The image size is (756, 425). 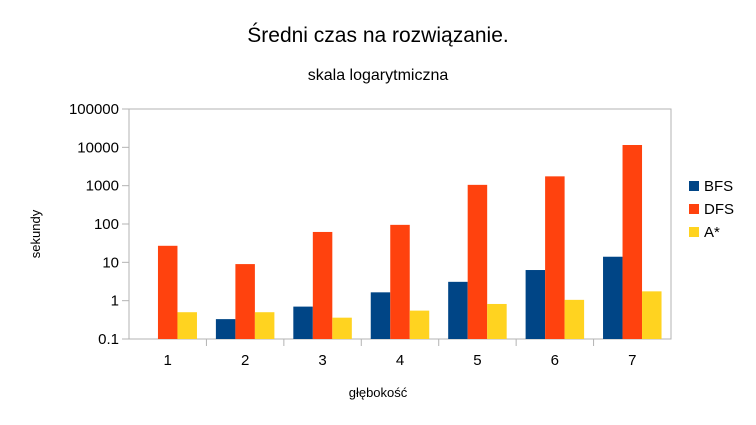 I want to click on y-tick-label: 1000, so click(x=102, y=186).